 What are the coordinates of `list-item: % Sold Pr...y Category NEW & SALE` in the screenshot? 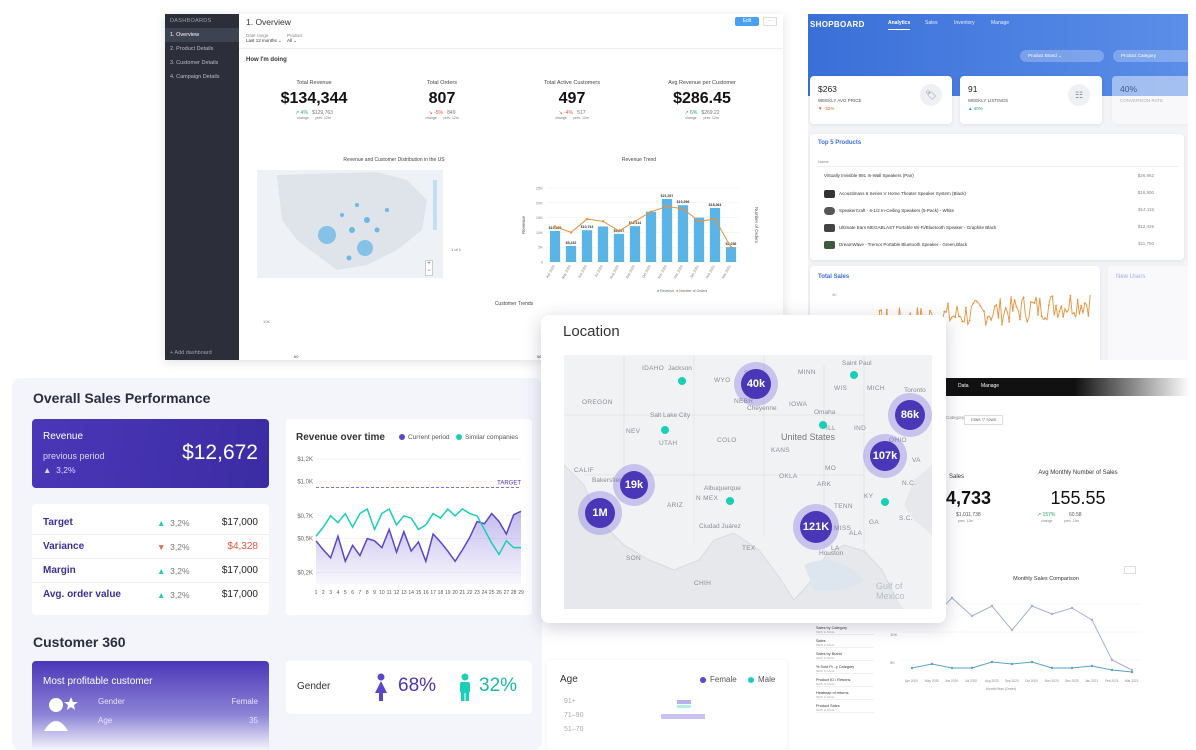 It's located at (845, 669).